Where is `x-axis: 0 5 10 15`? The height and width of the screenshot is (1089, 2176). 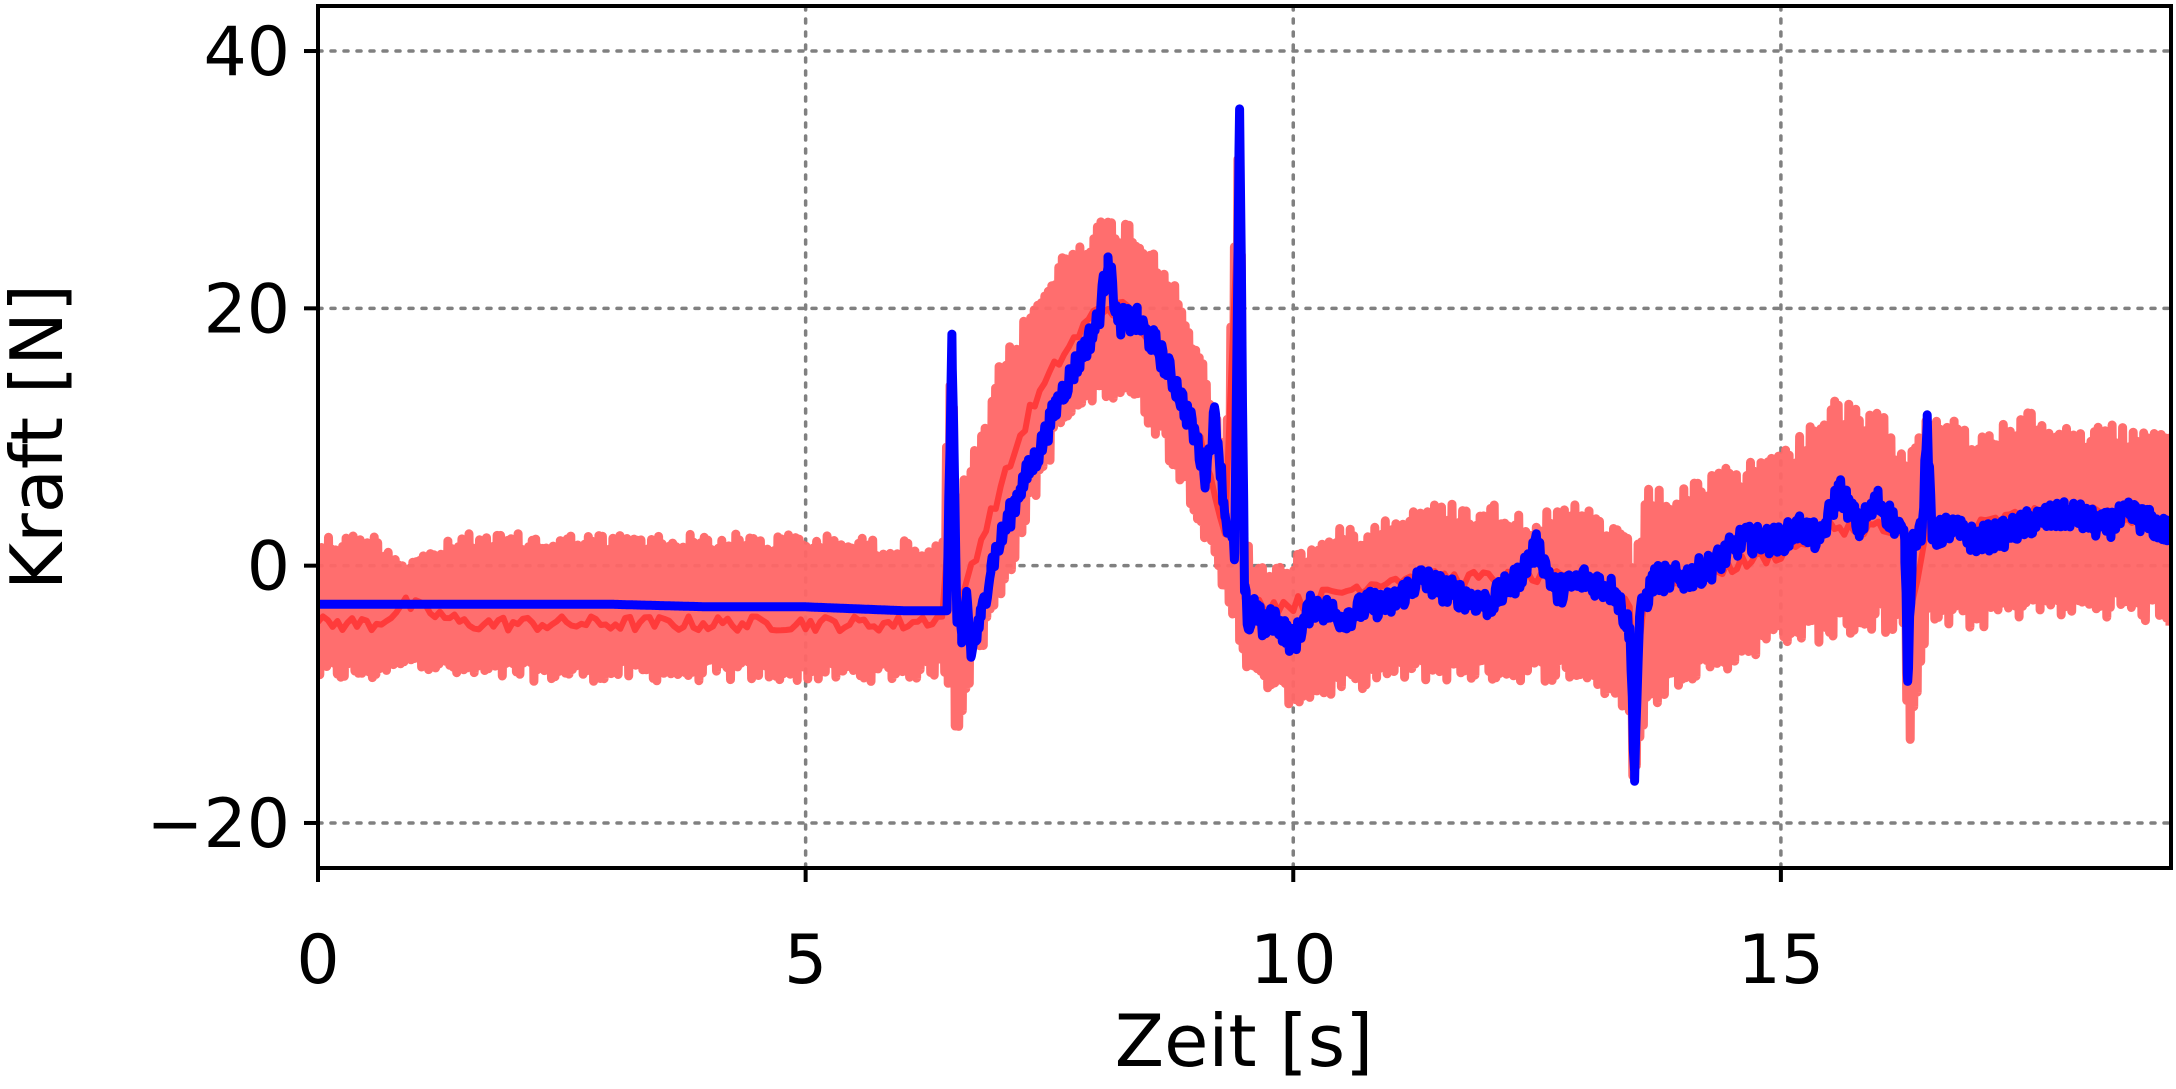
x-axis: 0 5 10 15 is located at coordinates (1060, 934).